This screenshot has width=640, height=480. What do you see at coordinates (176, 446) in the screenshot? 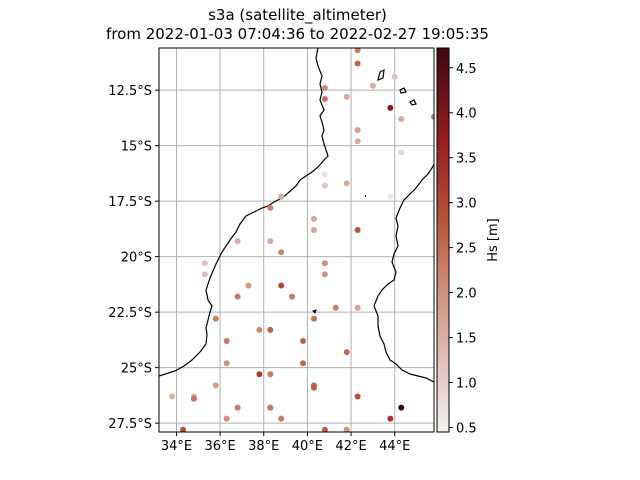
I see `x-tick-label: 34°E` at bounding box center [176, 446].